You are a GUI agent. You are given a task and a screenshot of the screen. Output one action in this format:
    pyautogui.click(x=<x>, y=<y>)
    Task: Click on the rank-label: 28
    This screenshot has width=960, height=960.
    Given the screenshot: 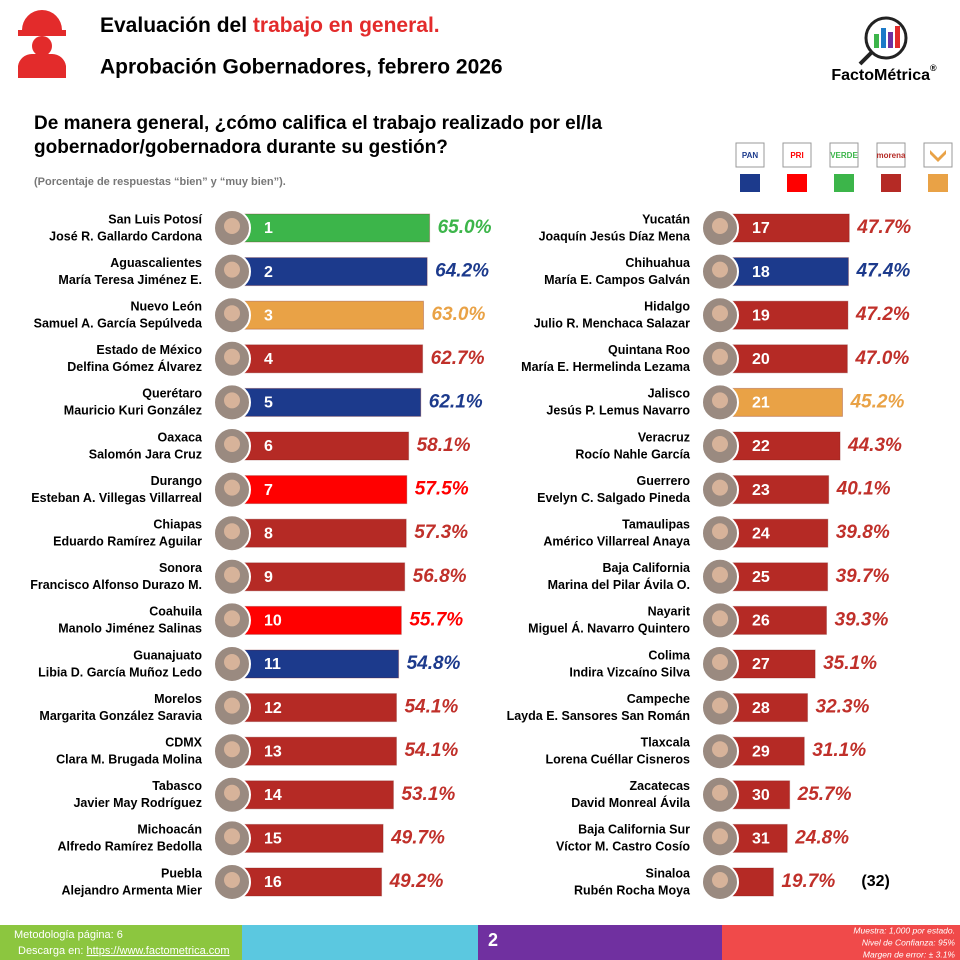 What is the action you would take?
    pyautogui.click(x=761, y=708)
    